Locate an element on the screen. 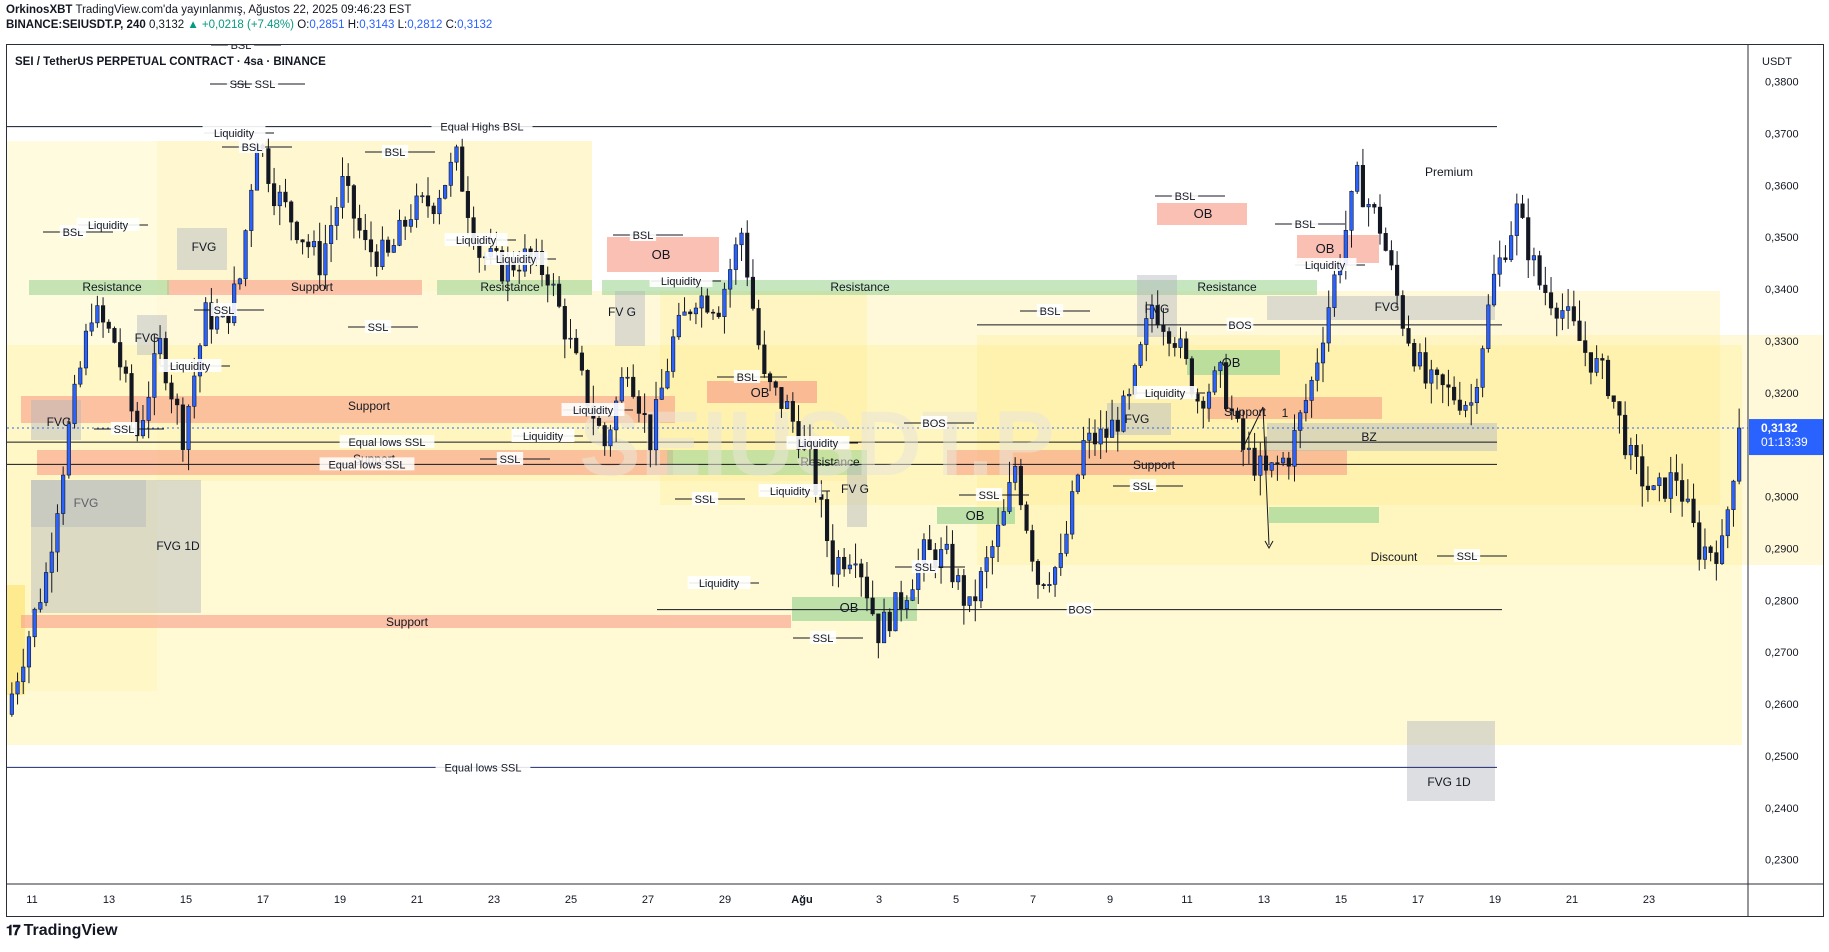 The width and height of the screenshot is (1829, 952). x-tick-label: Ağu is located at coordinates (801, 900).